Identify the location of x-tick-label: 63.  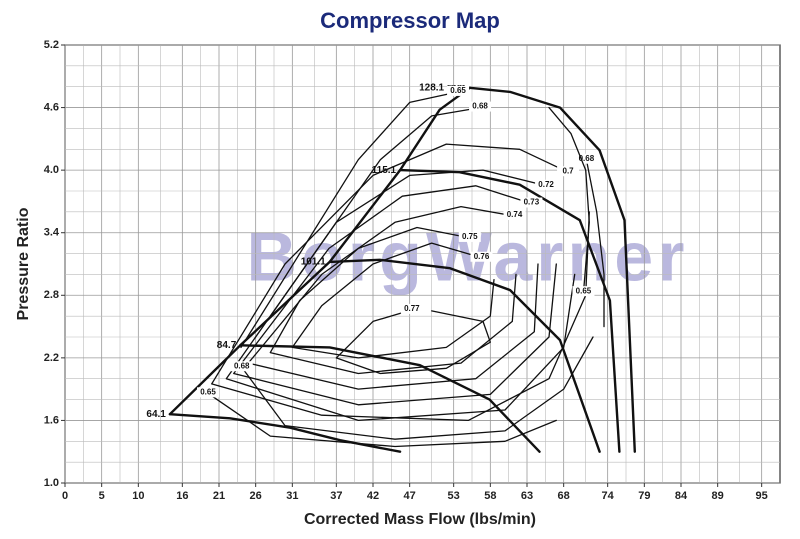
(527, 496).